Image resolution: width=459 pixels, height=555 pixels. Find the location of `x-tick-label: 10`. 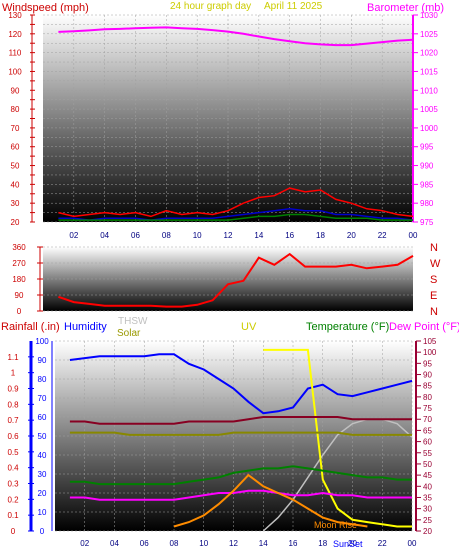

x-tick-label: 10 is located at coordinates (197, 235).